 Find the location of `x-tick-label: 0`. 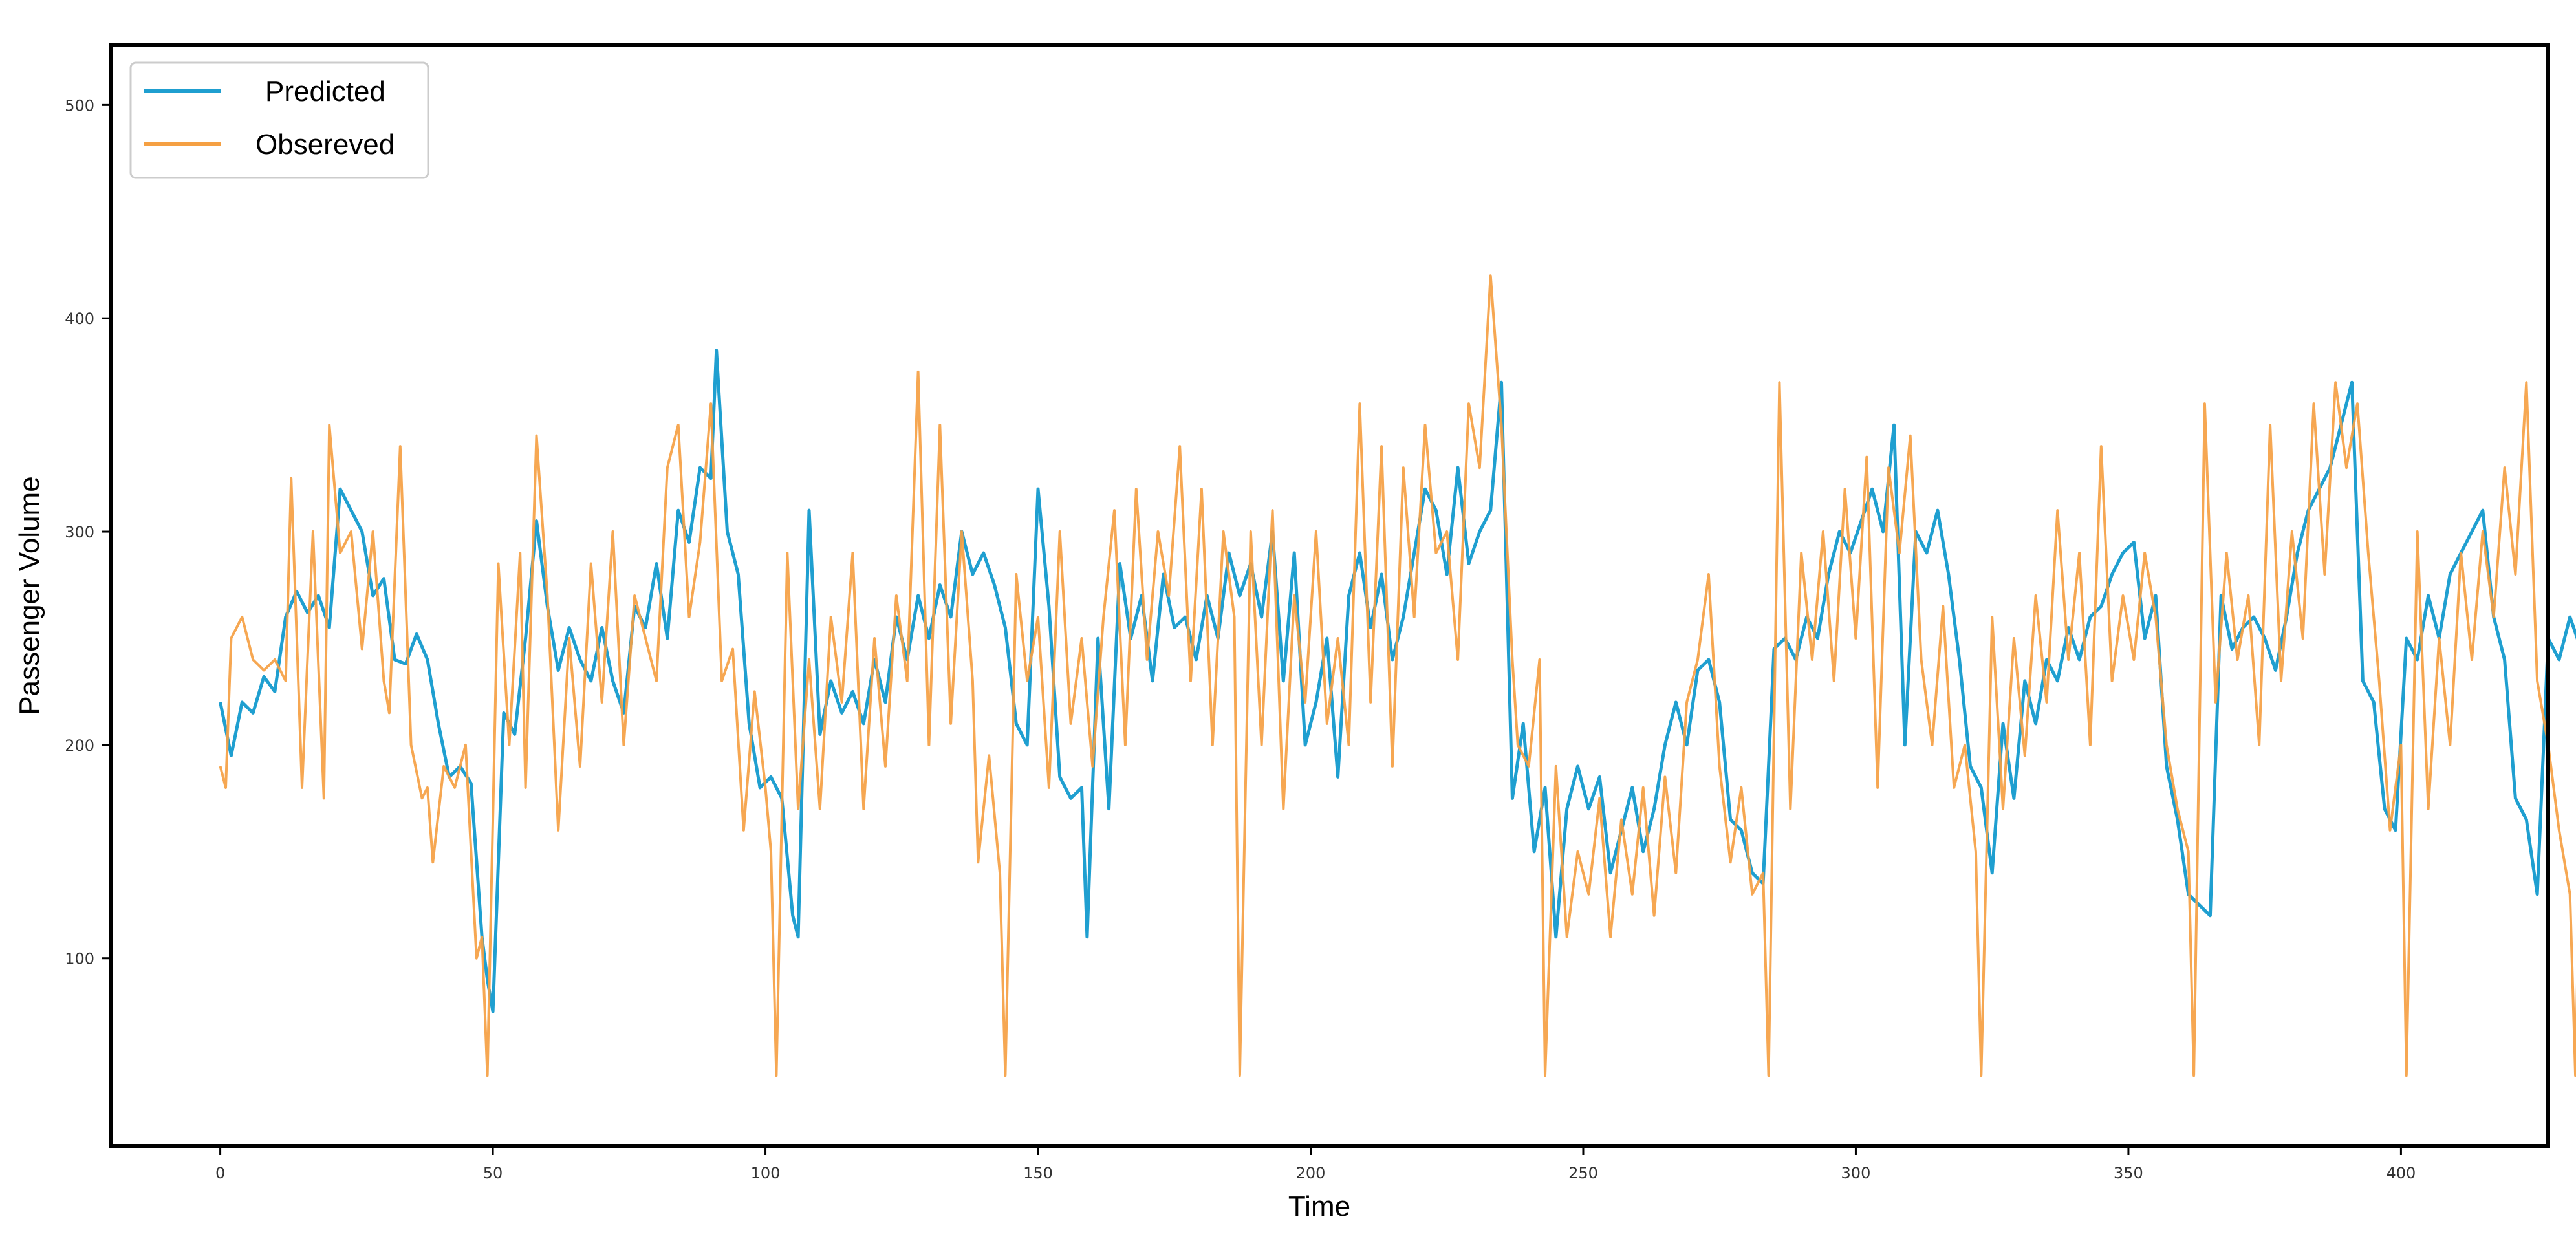

x-tick-label: 0 is located at coordinates (220, 1173).